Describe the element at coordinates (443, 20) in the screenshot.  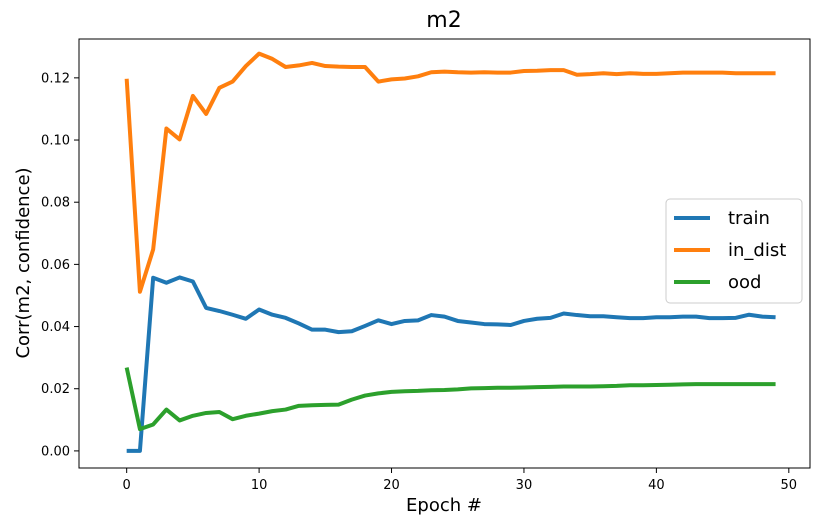
I see `chart-title: m2` at that location.